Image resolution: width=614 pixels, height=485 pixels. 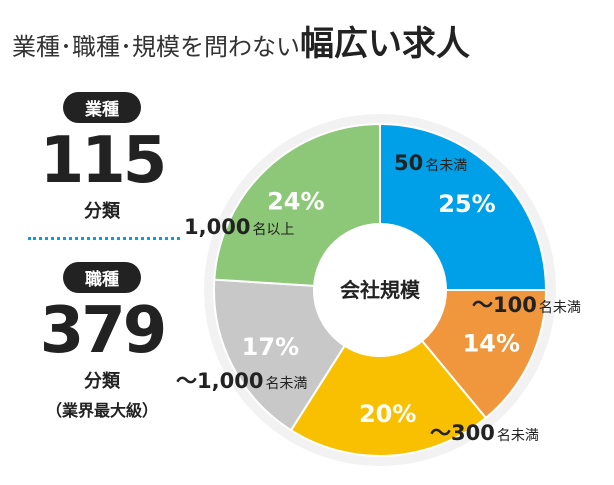 I want to click on occupation-note: （業界最大級）, so click(x=101, y=410).